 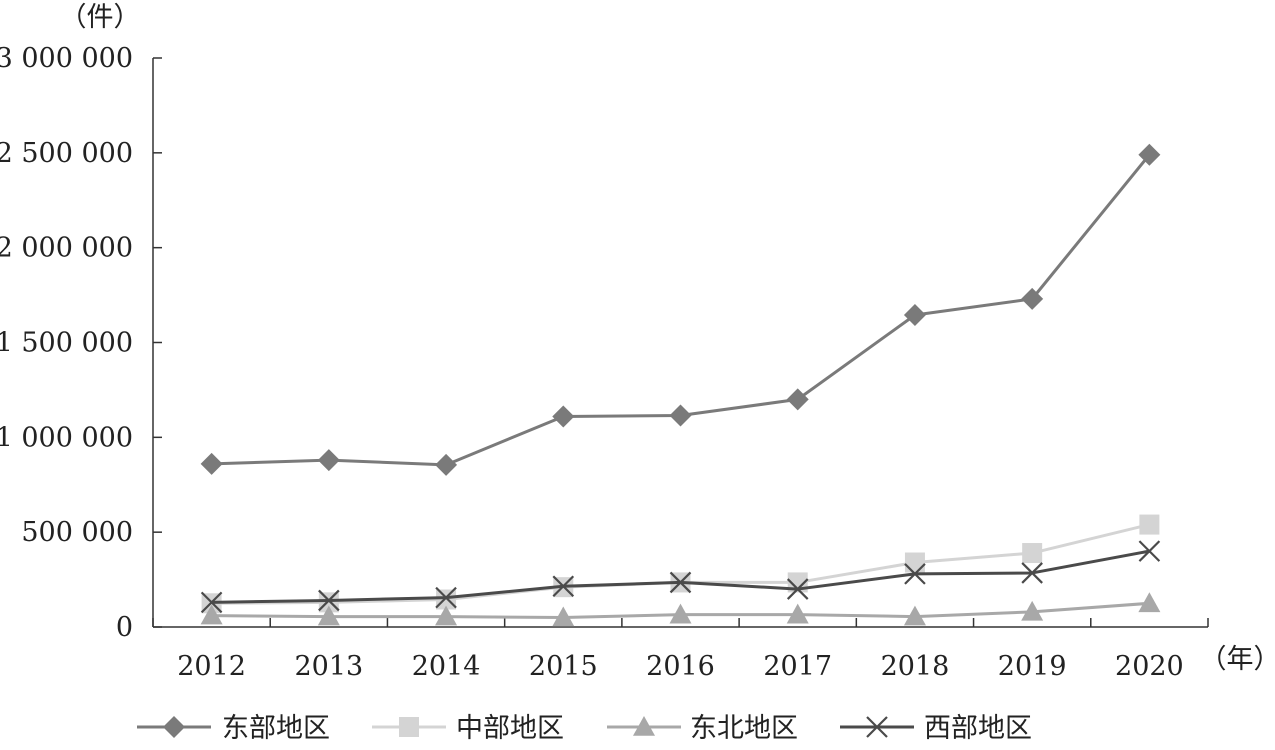 What do you see at coordinates (66, 153) in the screenshot?
I see `y-tick-label: 2 500 000` at bounding box center [66, 153].